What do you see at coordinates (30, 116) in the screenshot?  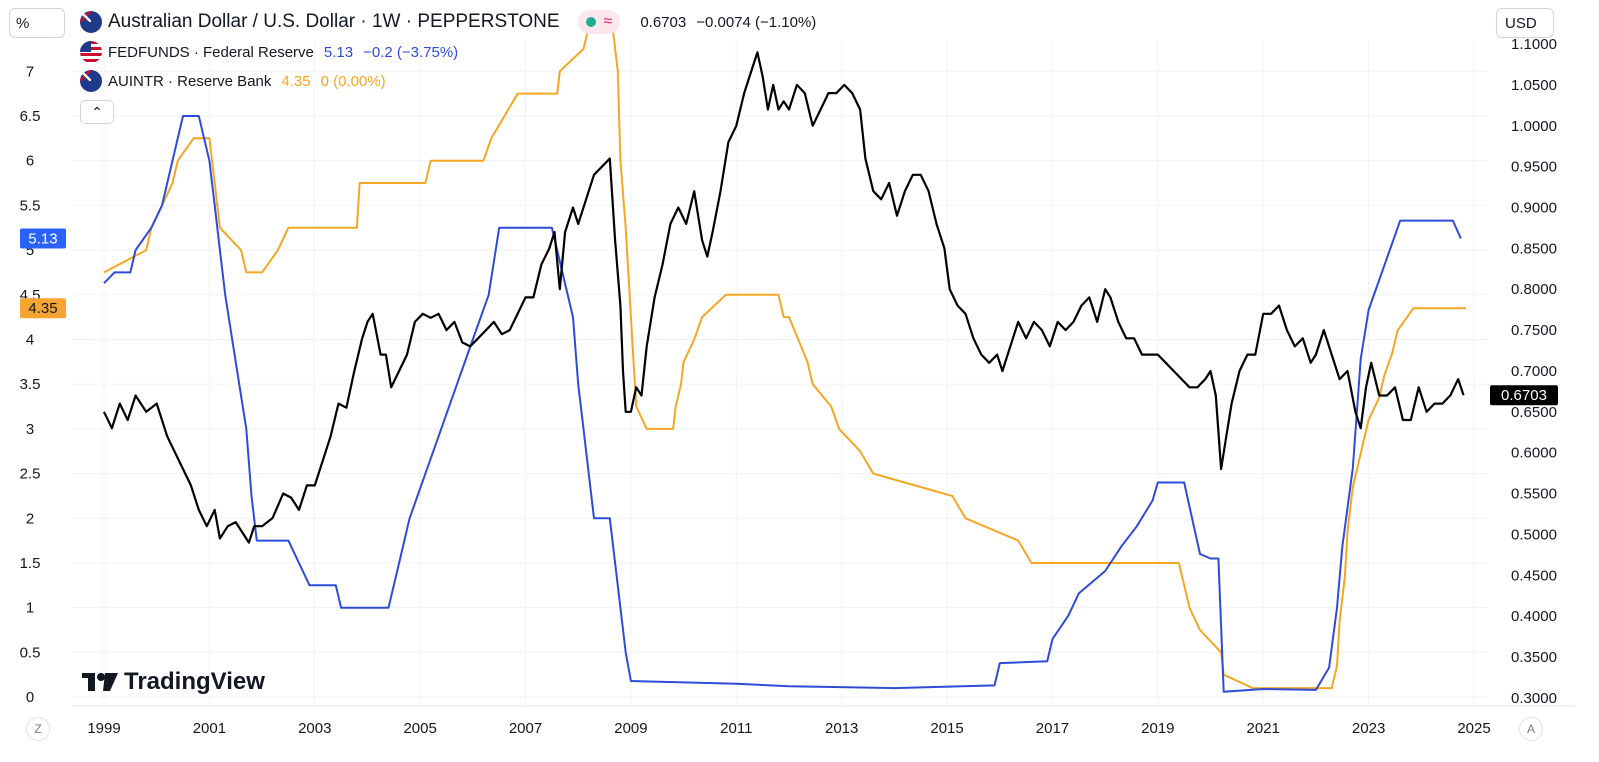 I see `left-tick-label: 6.5` at bounding box center [30, 116].